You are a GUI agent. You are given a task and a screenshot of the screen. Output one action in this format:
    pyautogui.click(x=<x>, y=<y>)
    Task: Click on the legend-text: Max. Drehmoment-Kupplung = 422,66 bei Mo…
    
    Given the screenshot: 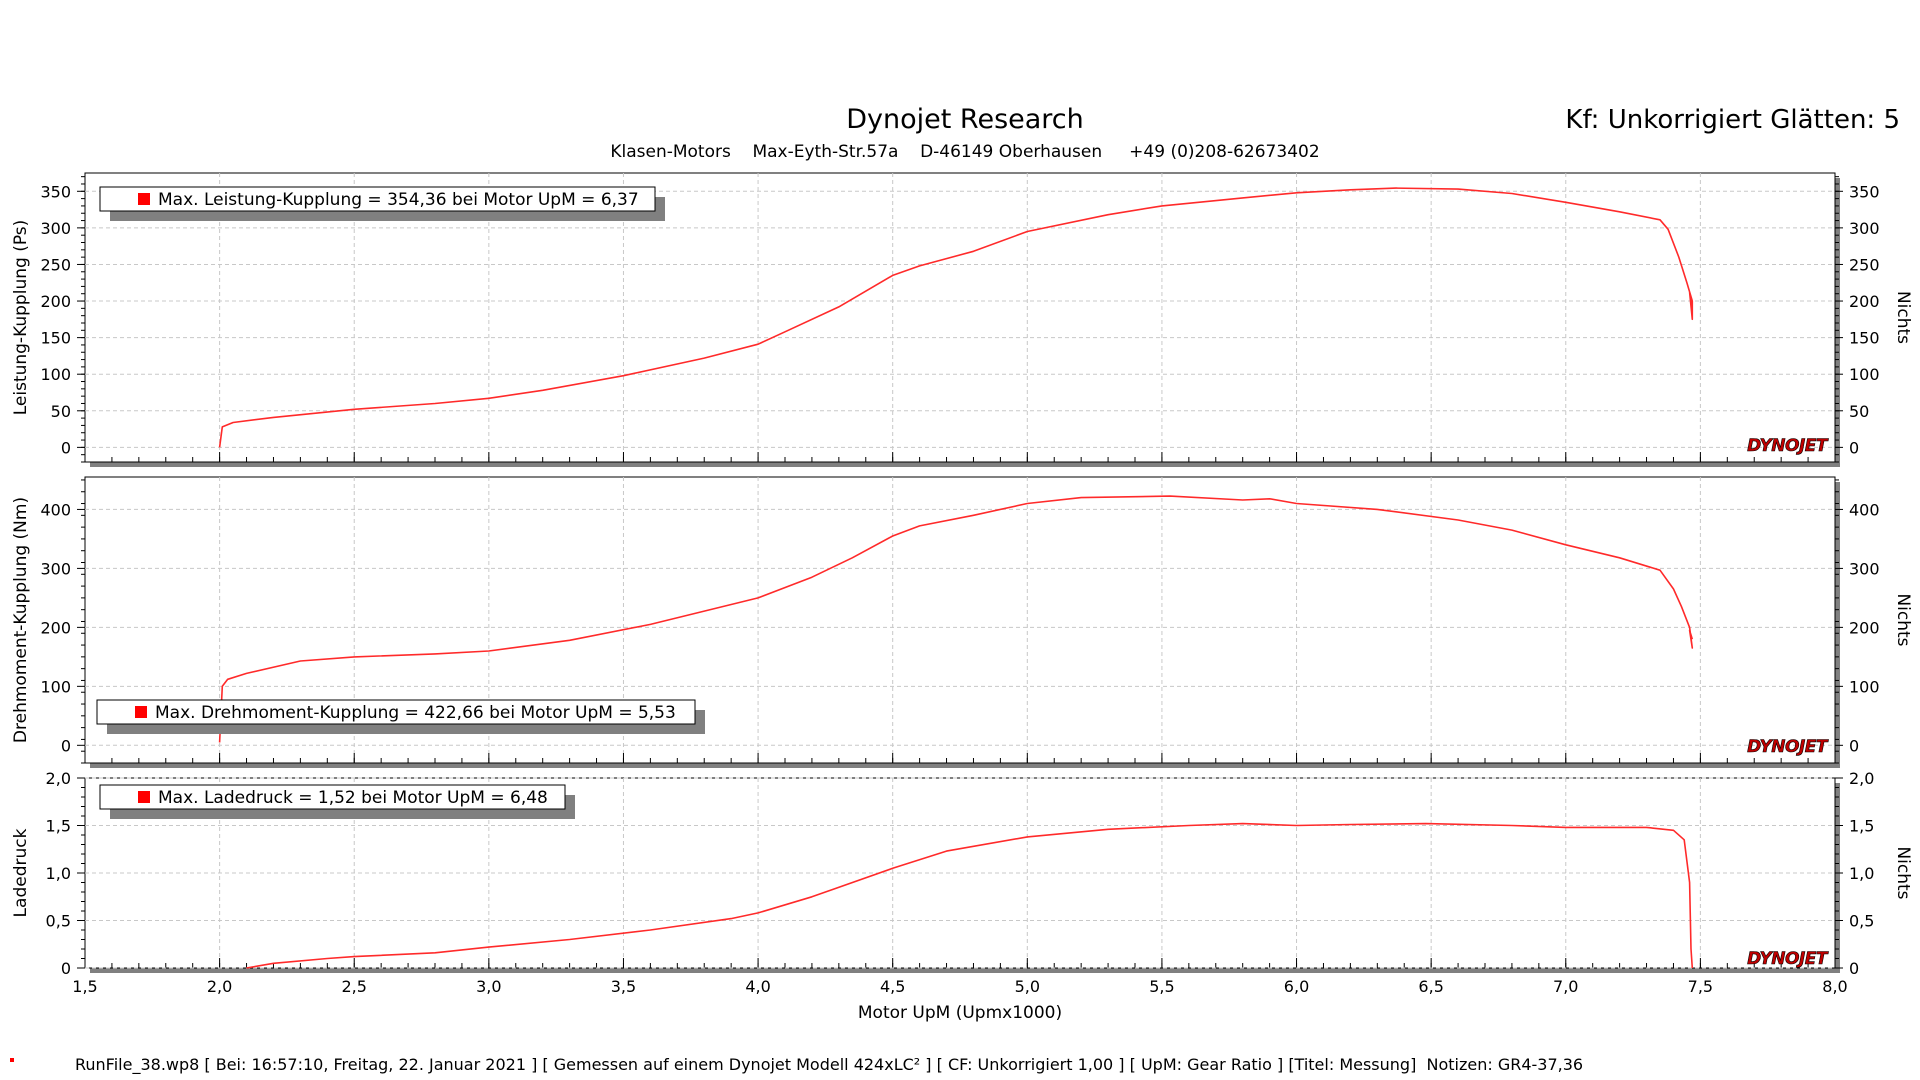 What is the action you would take?
    pyautogui.click(x=415, y=713)
    